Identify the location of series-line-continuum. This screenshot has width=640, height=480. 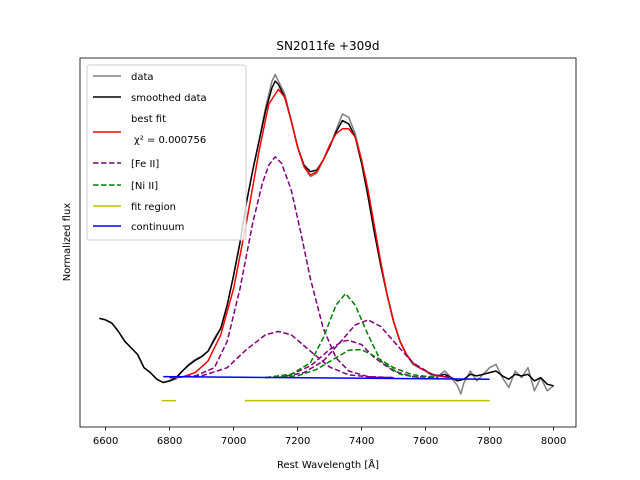
(326, 377).